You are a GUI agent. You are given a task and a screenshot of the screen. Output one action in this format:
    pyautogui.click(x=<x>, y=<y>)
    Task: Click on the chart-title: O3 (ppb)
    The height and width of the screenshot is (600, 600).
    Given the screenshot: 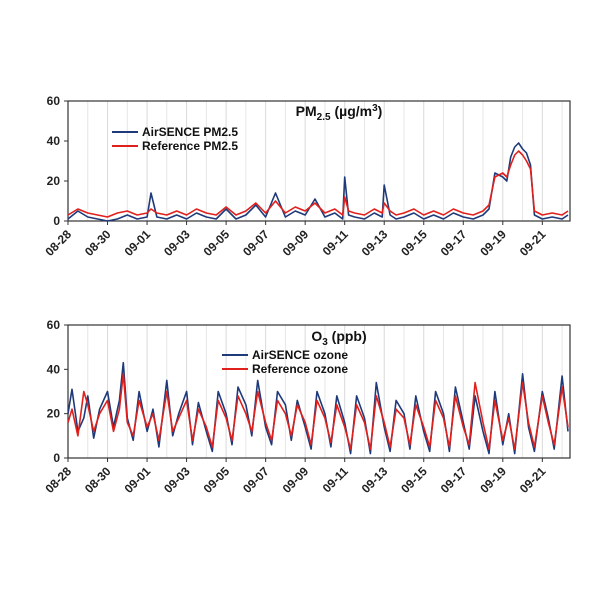 What is the action you would take?
    pyautogui.click(x=338, y=338)
    